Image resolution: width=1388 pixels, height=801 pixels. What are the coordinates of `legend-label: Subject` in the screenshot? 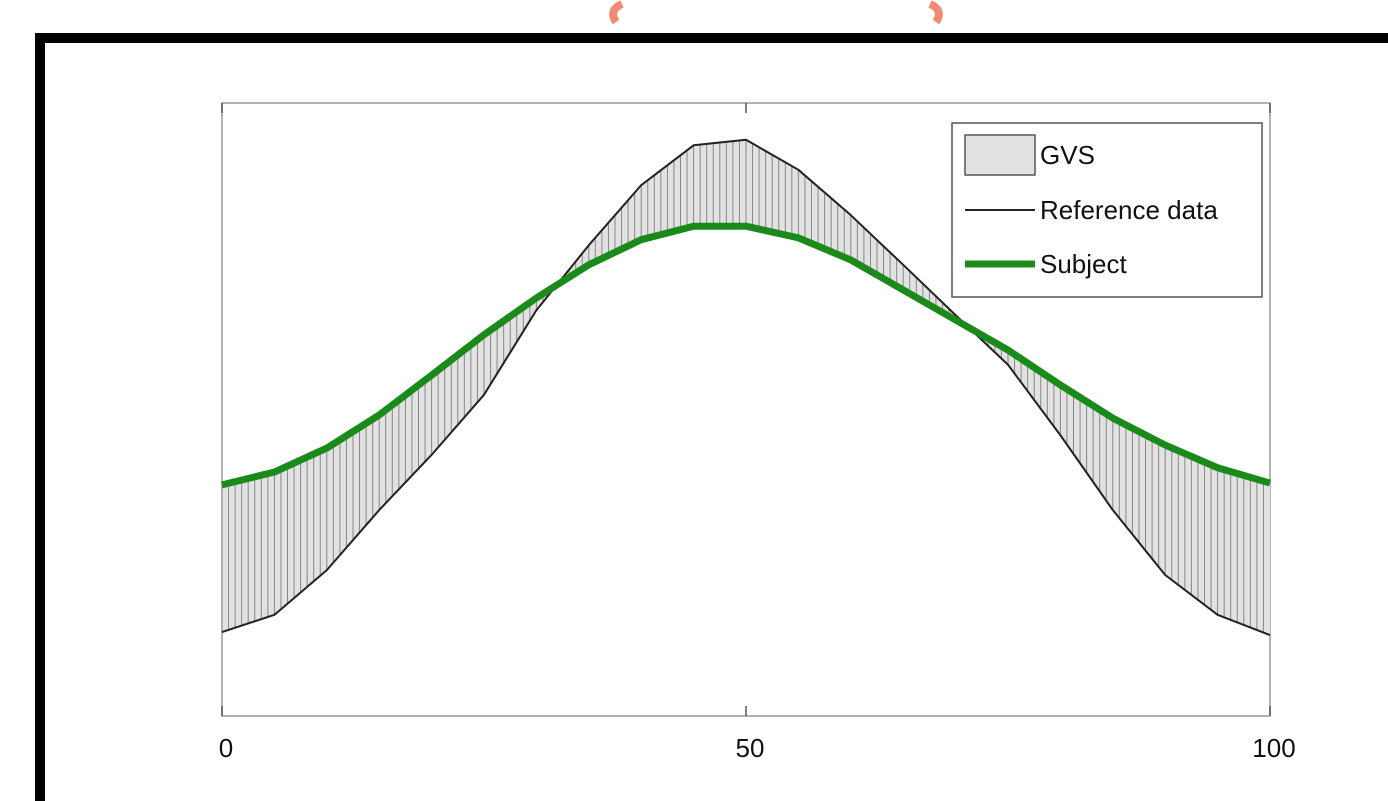 It's located at (1083, 264).